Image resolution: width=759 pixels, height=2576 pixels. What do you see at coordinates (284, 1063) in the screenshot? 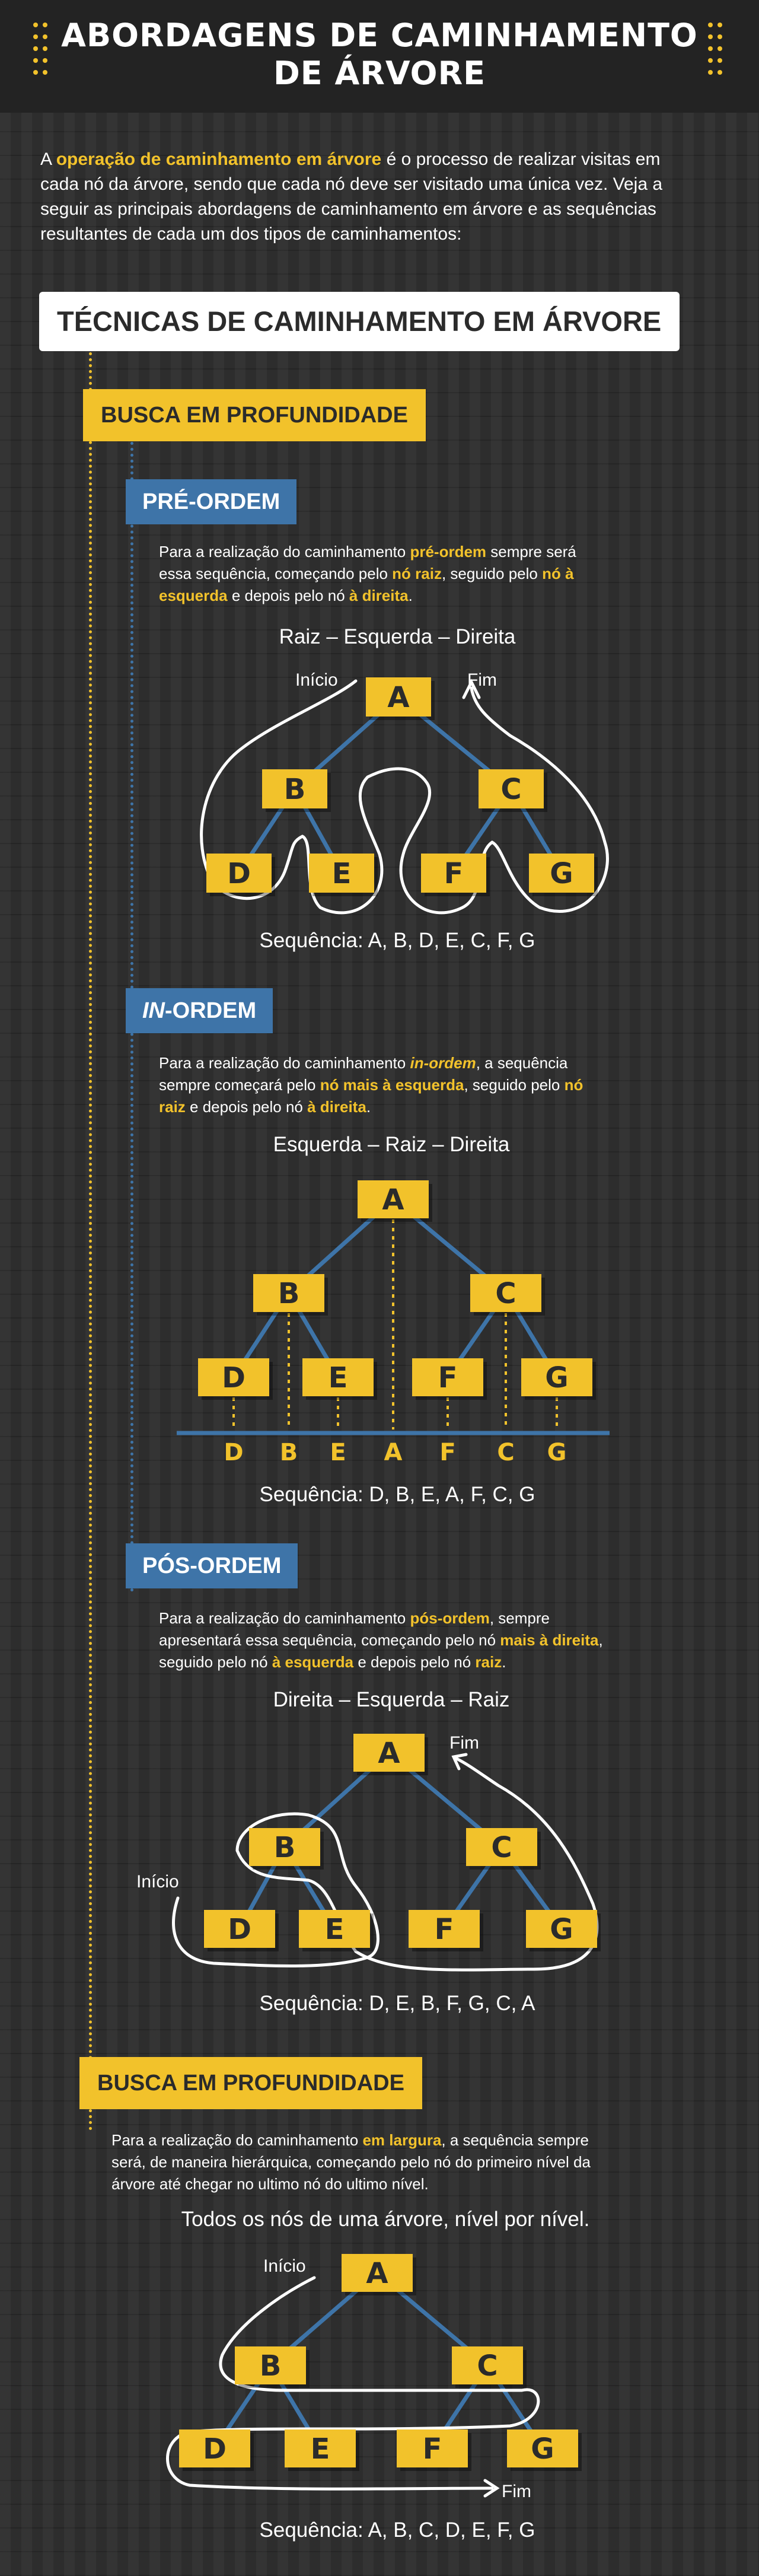
I see `inorder-text-1: Para a realização do caminhamento` at bounding box center [284, 1063].